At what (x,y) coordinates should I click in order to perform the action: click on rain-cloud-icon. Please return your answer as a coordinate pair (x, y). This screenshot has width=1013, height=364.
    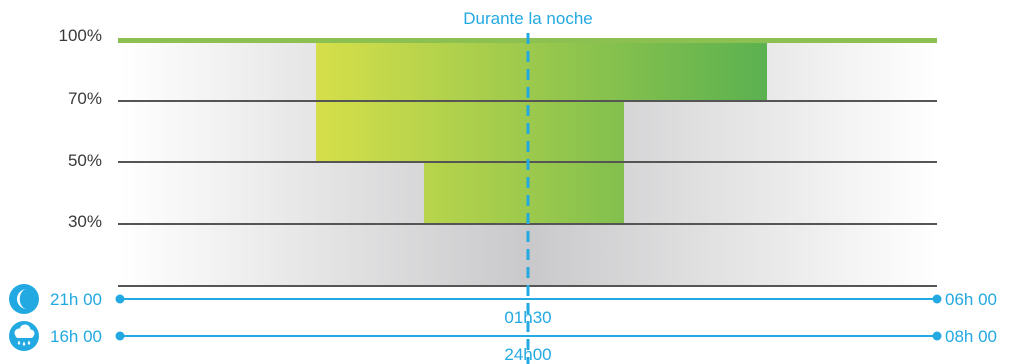
    Looking at the image, I should click on (24, 336).